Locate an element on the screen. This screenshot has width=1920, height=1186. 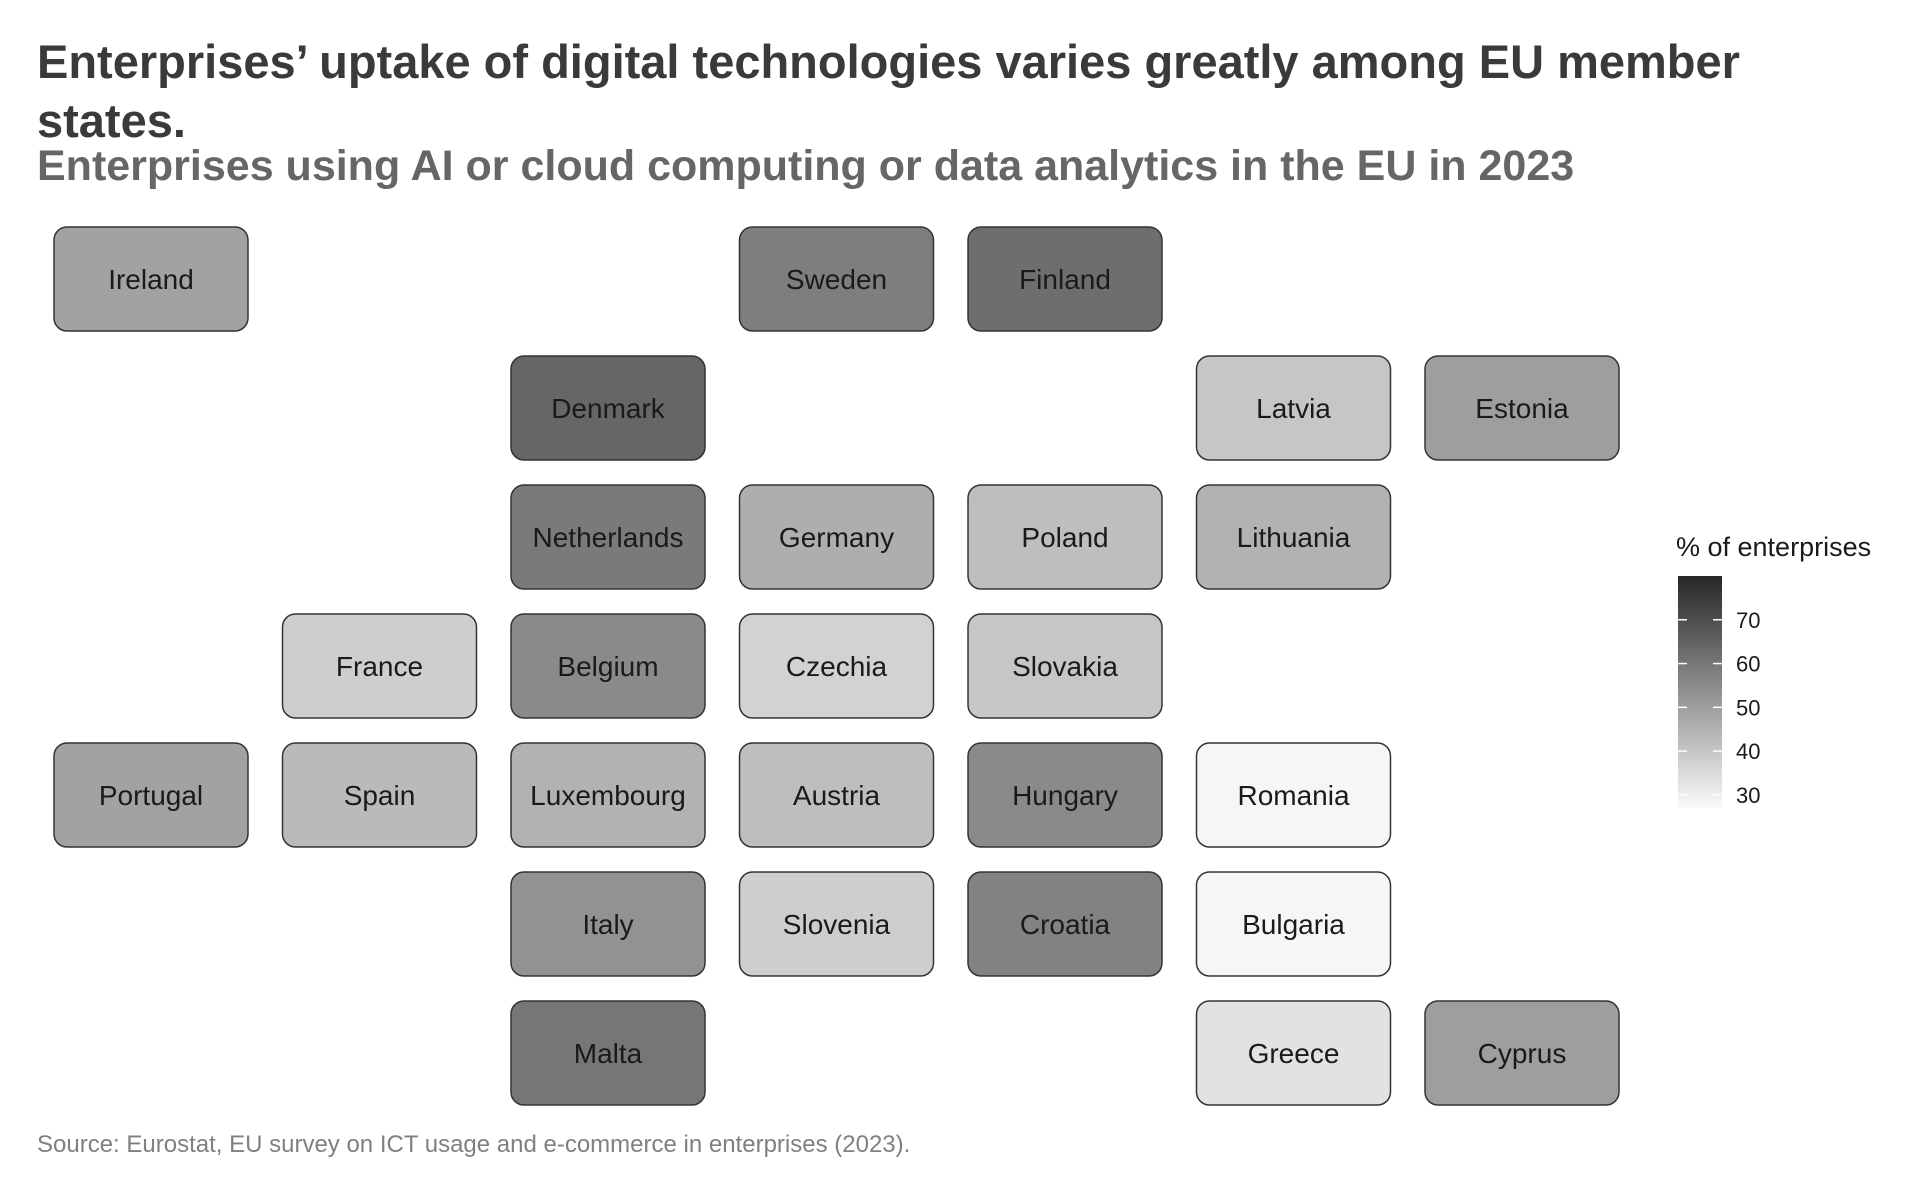
tile-lithuania: Lithuania is located at coordinates (1293, 537).